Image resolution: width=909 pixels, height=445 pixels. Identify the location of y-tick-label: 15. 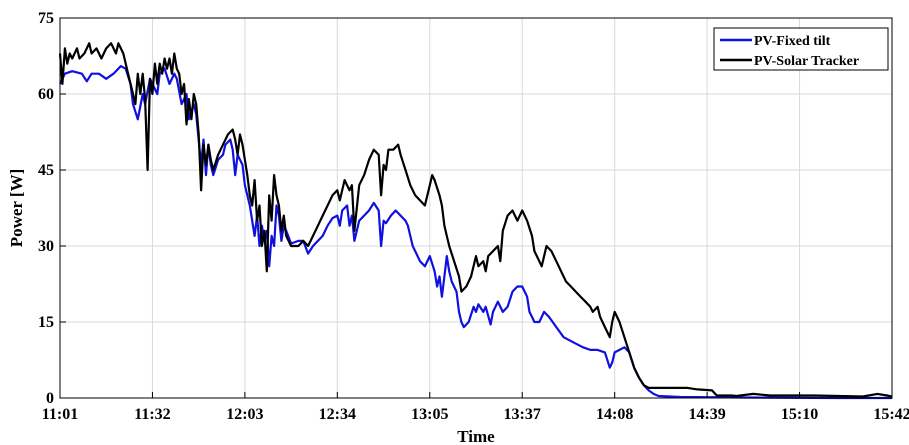
(46, 322).